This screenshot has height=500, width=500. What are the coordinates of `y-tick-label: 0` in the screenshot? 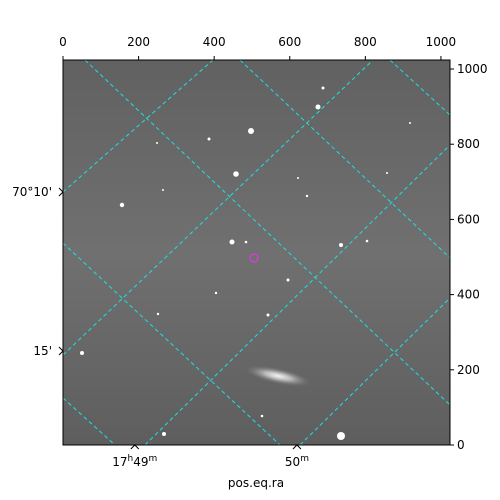 It's located at (461, 445).